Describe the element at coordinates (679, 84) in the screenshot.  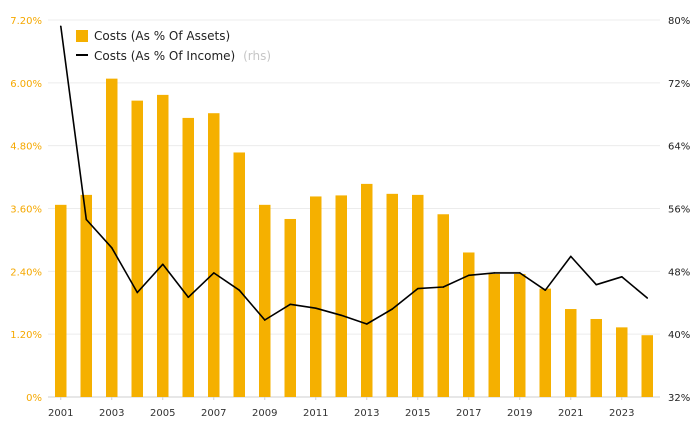
I see `right-tick-label: 72%` at that location.